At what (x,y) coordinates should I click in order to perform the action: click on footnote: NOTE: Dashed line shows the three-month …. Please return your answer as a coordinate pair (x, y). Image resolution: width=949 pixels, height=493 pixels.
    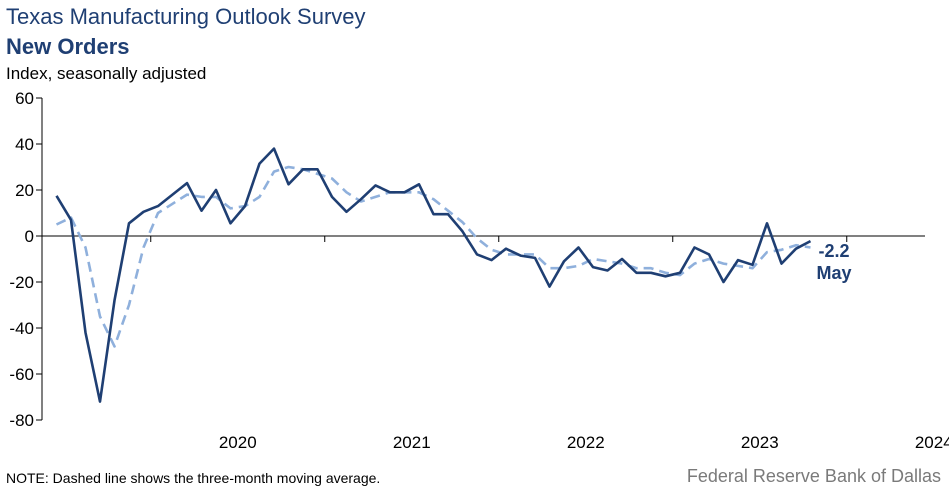
    Looking at the image, I should click on (193, 478).